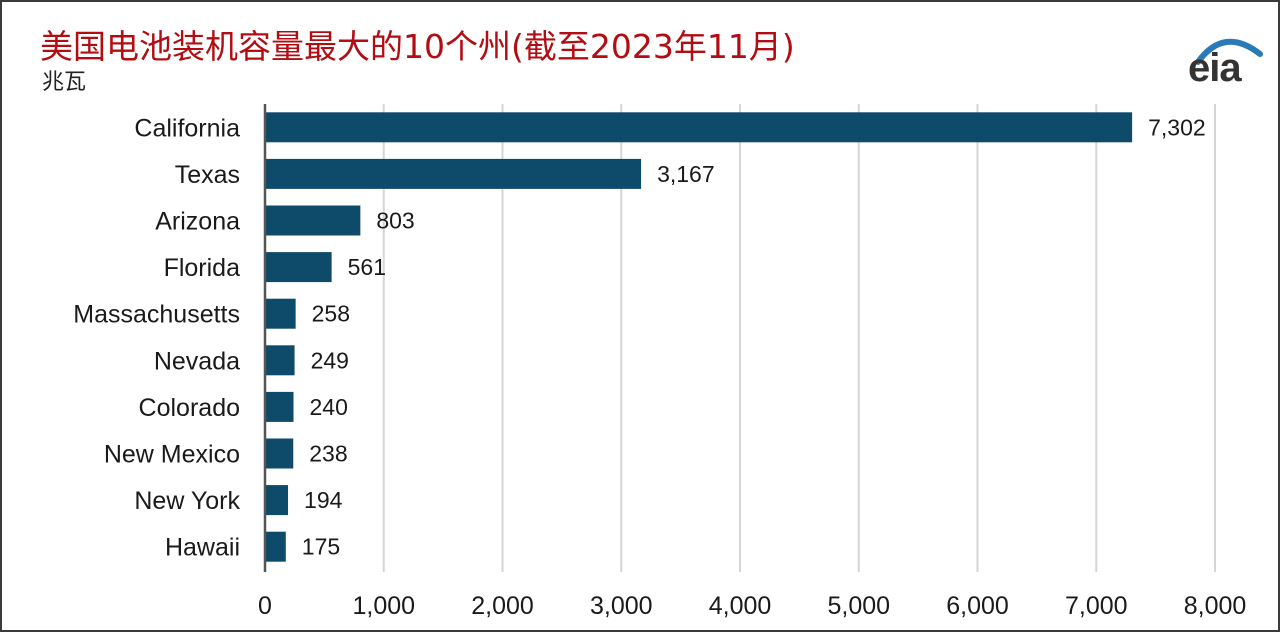 Image resolution: width=1280 pixels, height=632 pixels. What do you see at coordinates (329, 407) in the screenshot?
I see `data-label: 240` at bounding box center [329, 407].